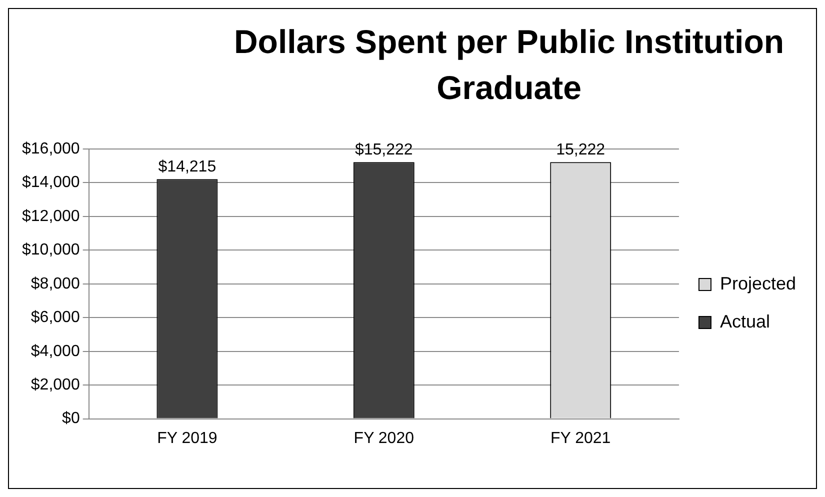 The image size is (825, 497). I want to click on y-tick-label: $6,000, so click(55, 317).